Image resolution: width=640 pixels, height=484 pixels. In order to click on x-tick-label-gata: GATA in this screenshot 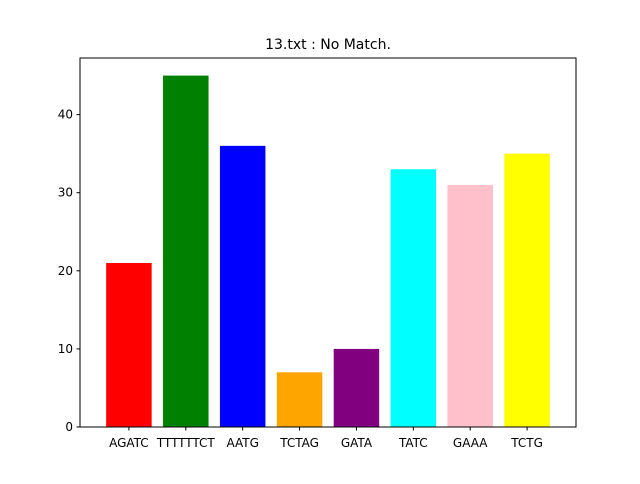, I will do `click(357, 443)`.